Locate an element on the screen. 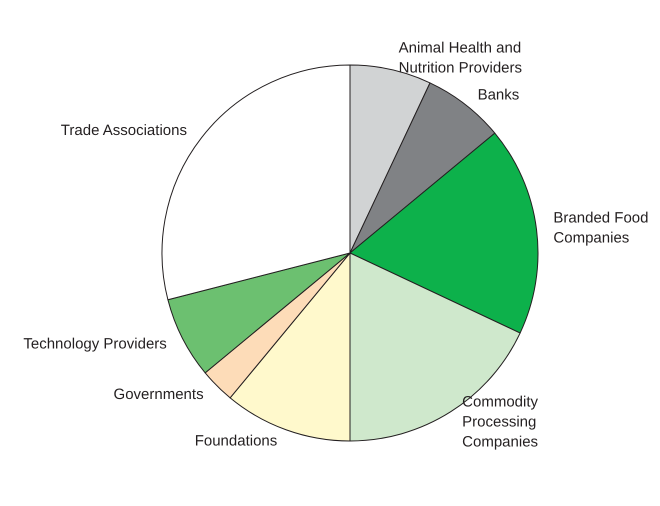 The height and width of the screenshot is (506, 660). slice-label: Governments is located at coordinates (159, 394).